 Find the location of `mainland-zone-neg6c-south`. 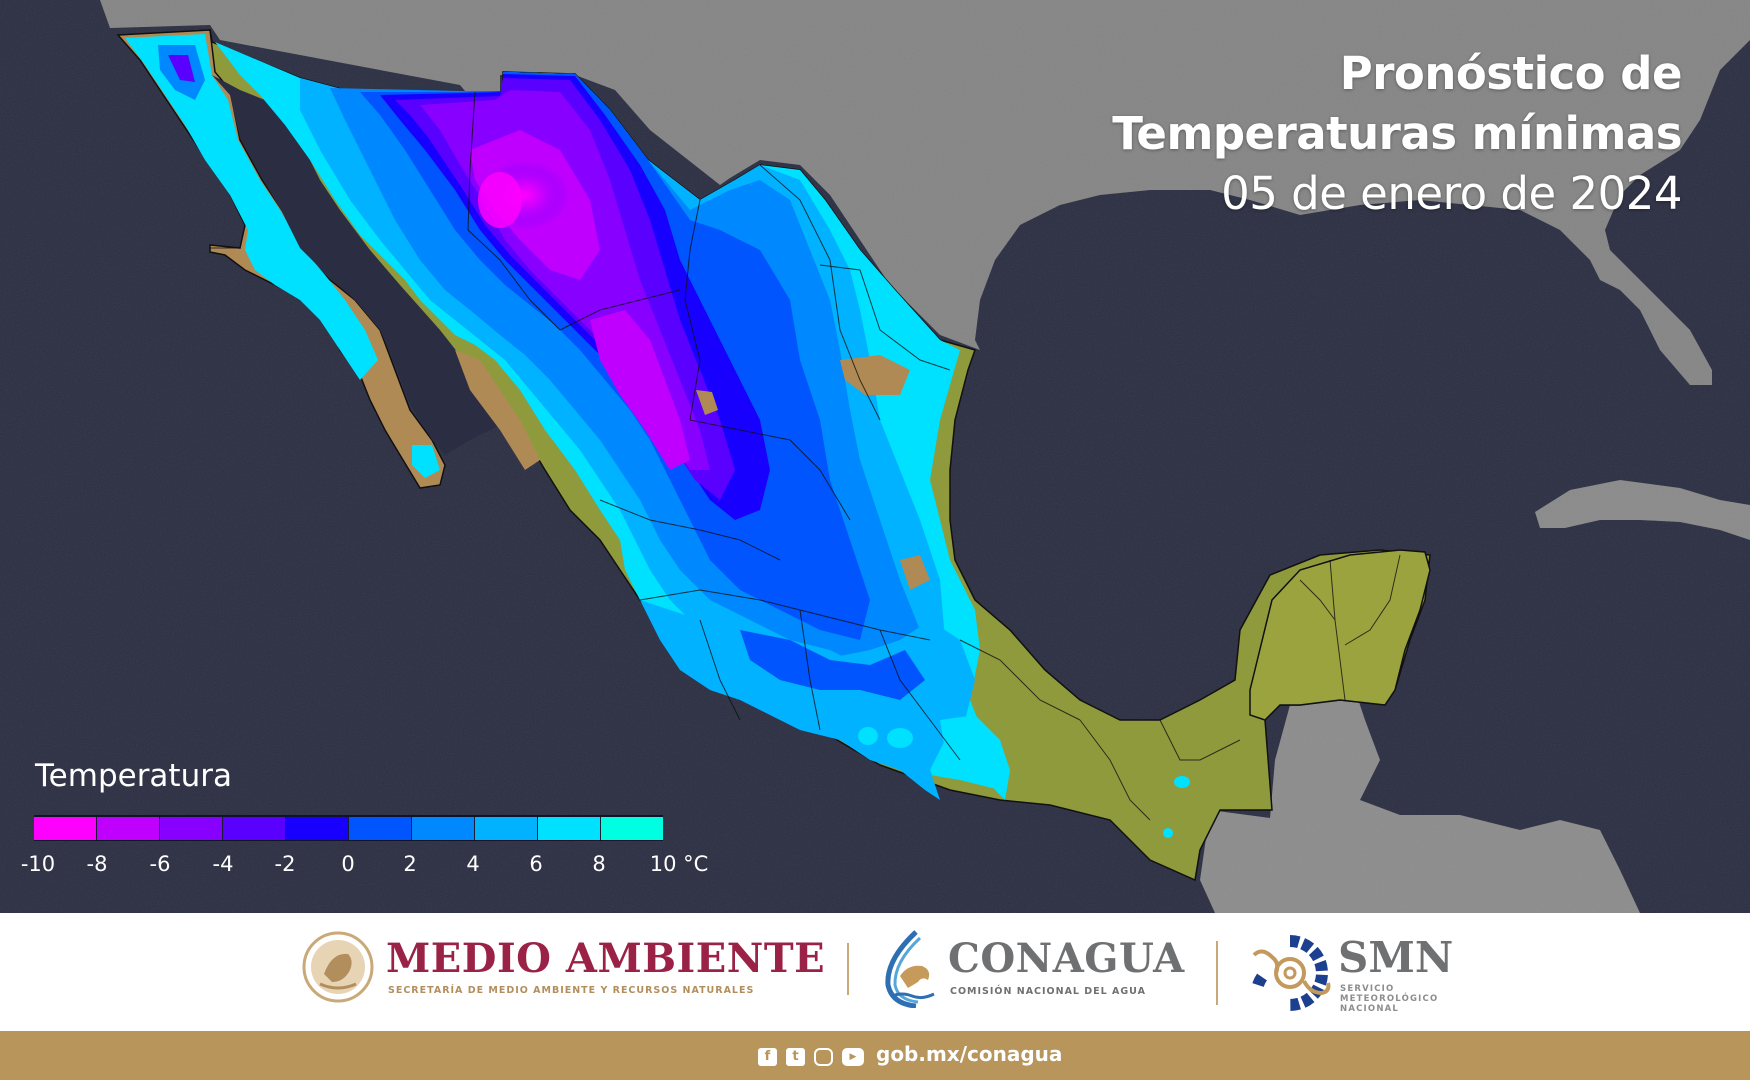

mainland-zone-neg6c-south is located at coordinates (640, 390).